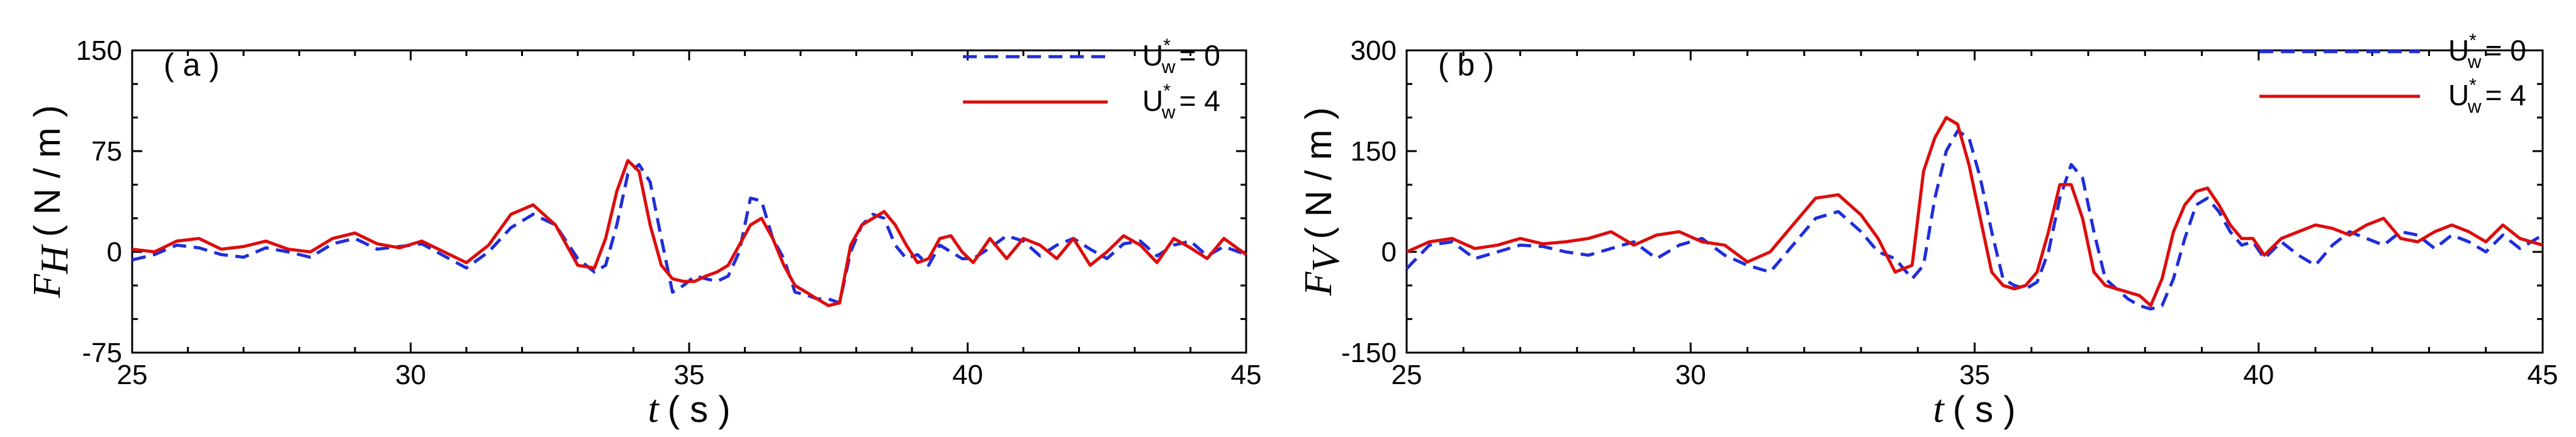 This screenshot has width=2576, height=437. I want to click on x-axis-unit-a: ( s ), so click(699, 409).